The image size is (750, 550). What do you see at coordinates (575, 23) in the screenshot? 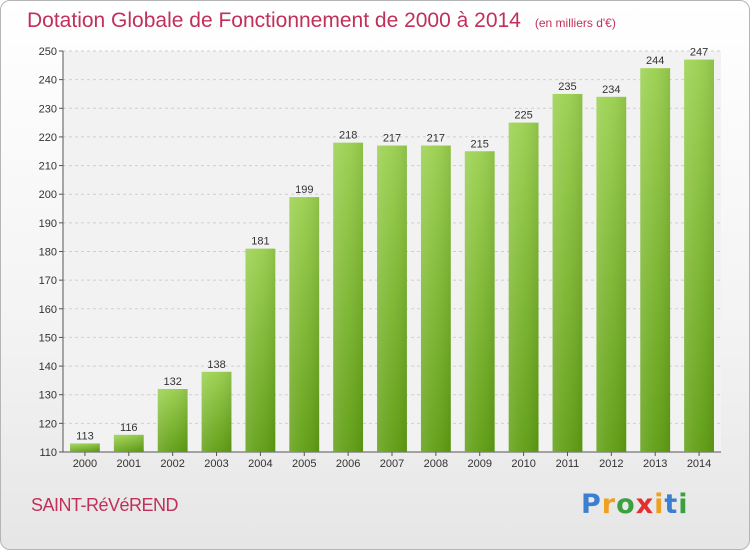
I see `chart-subtitle: (en milliers d'€)` at bounding box center [575, 23].